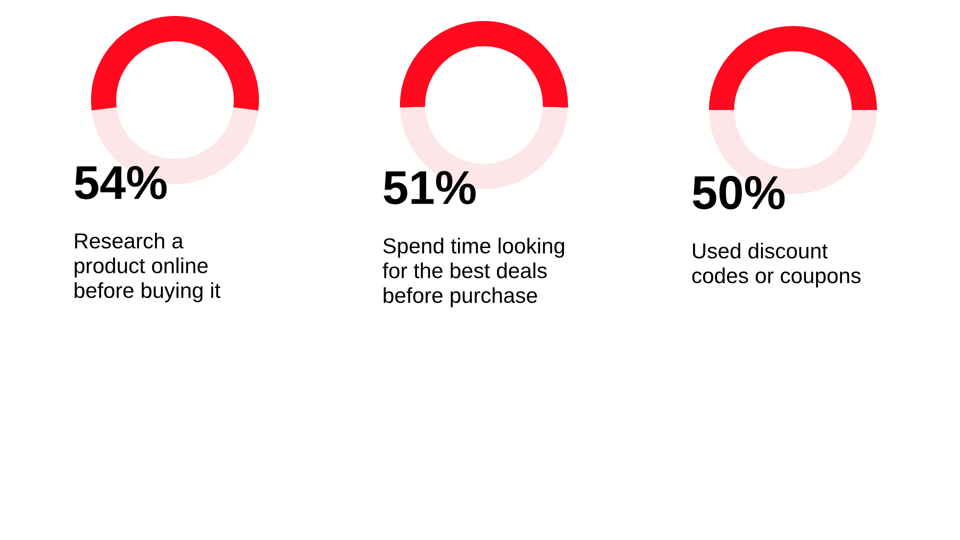  I want to click on text: 50%, so click(738, 193).